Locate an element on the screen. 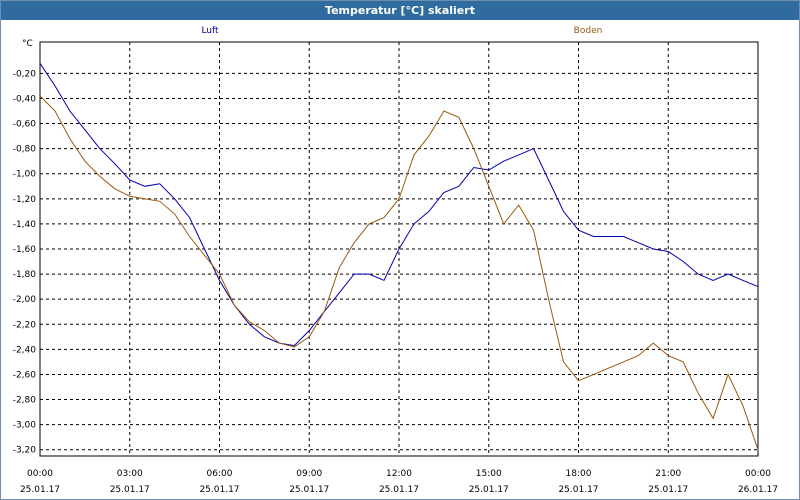 The image size is (800, 500). y-tick-label: -2,20 is located at coordinates (25, 325).